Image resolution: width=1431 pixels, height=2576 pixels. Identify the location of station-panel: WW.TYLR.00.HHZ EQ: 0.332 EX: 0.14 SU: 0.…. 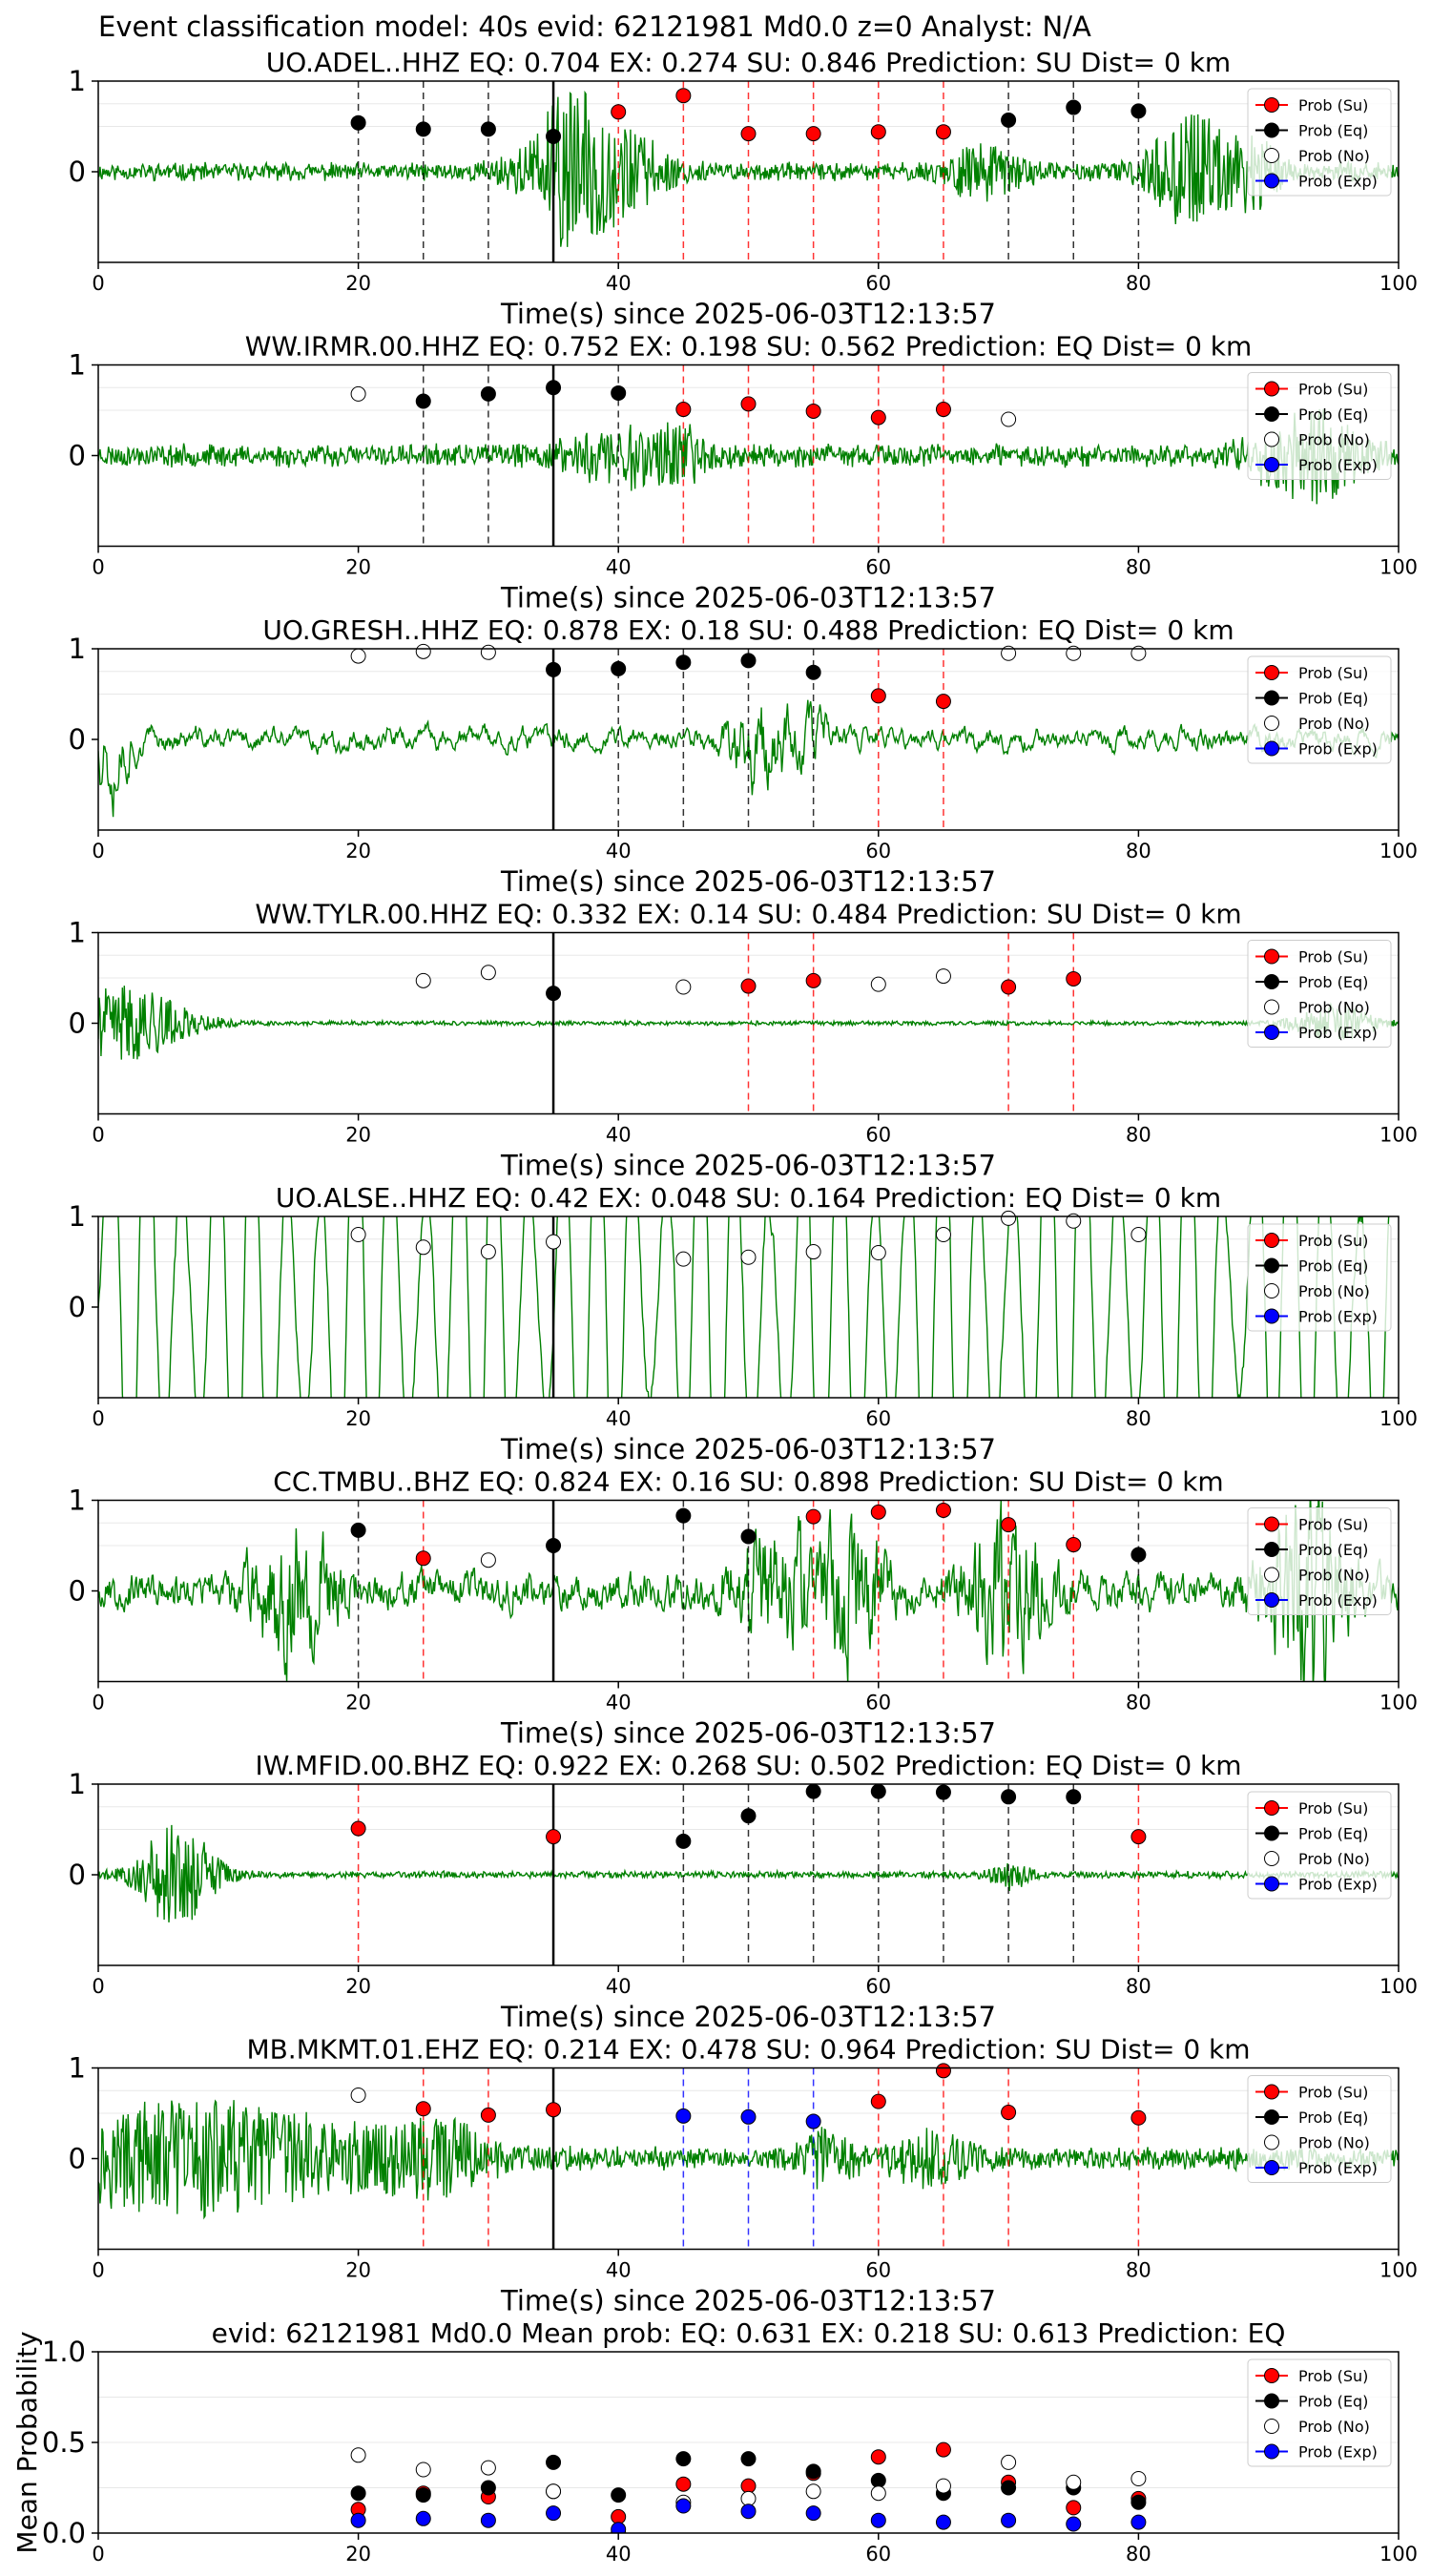
(744, 1040).